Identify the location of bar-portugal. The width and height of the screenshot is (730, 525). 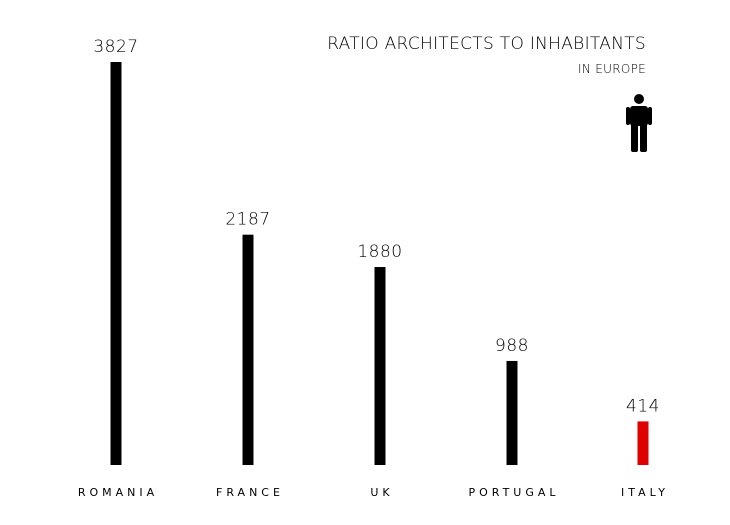
(512, 412).